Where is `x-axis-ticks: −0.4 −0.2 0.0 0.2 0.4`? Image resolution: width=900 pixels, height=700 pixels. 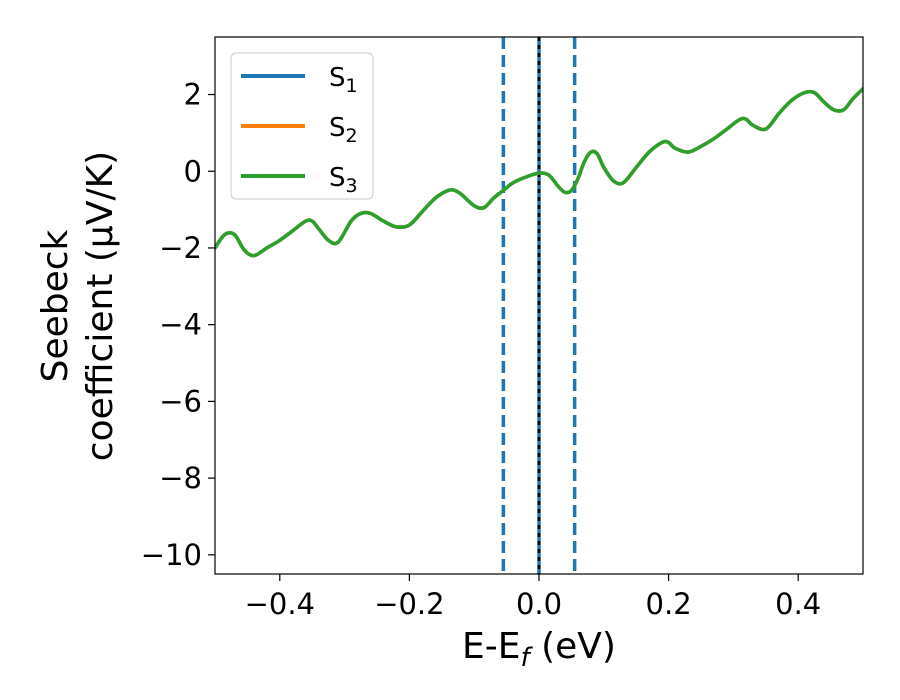 x-axis-ticks: −0.4 −0.2 0.0 0.2 0.4 is located at coordinates (533, 597).